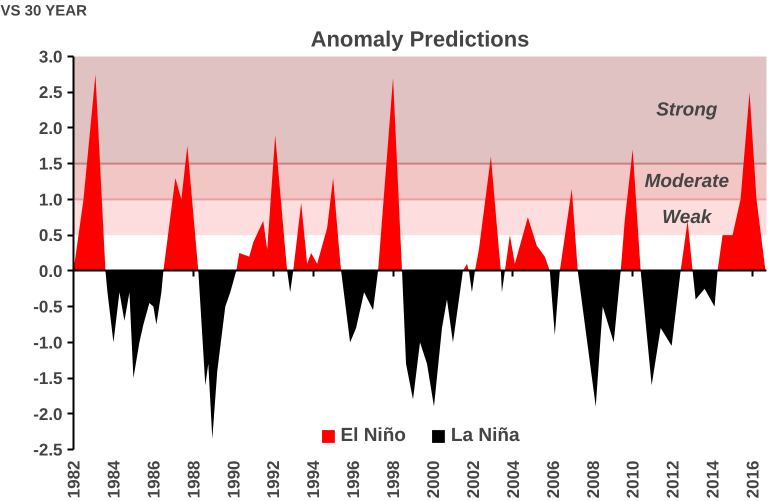 The image size is (776, 501). What do you see at coordinates (713, 479) in the screenshot?
I see `x-tick-label: 2014` at bounding box center [713, 479].